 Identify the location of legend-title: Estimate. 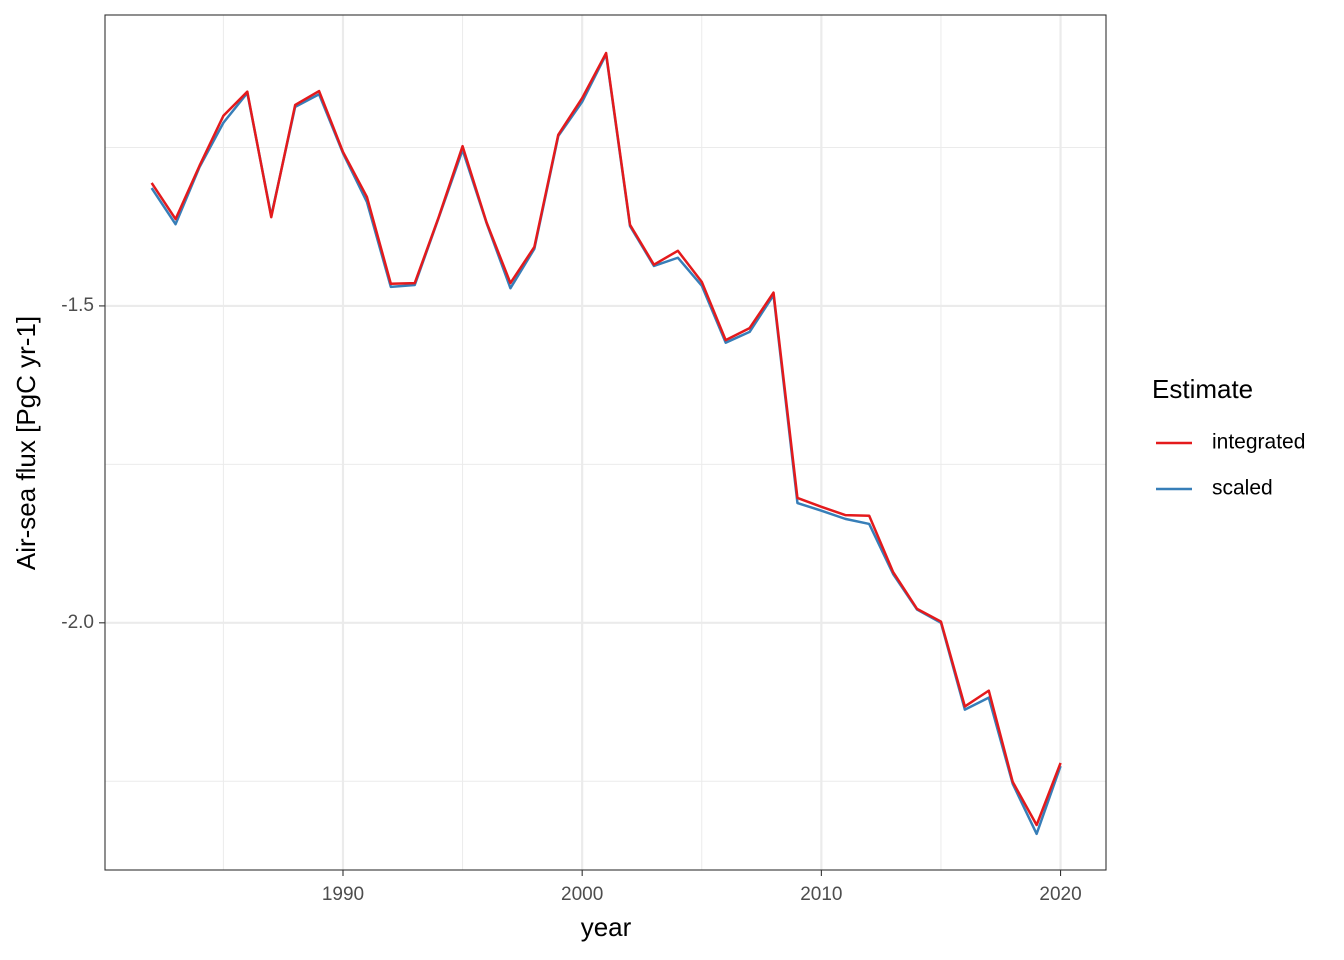
(1202, 389).